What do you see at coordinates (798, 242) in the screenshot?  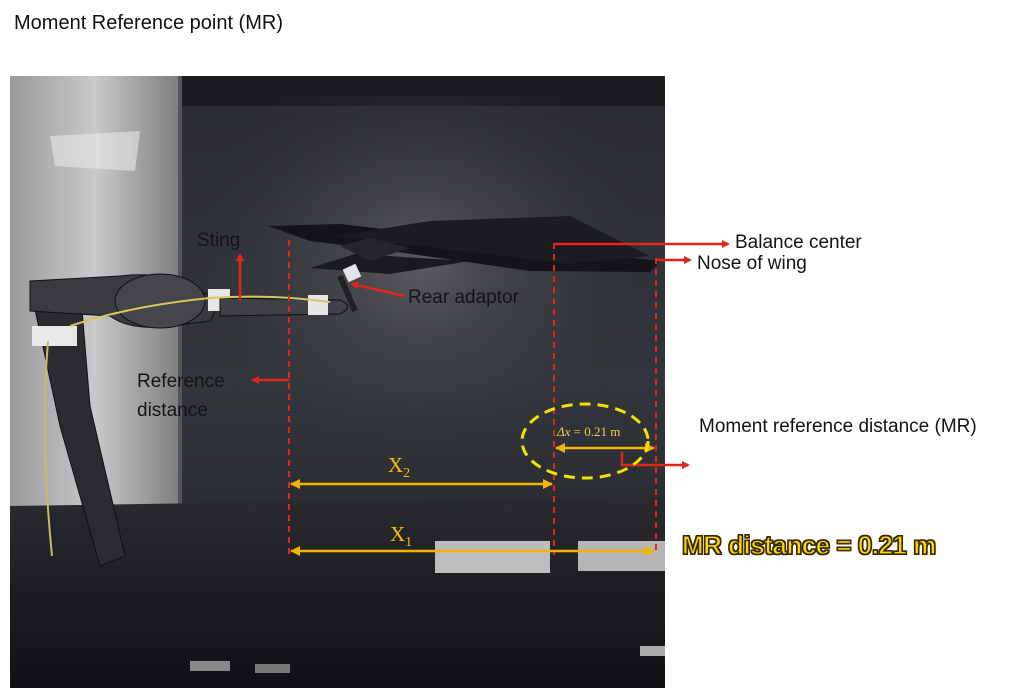 I see `balance-center-label: Balance center` at bounding box center [798, 242].